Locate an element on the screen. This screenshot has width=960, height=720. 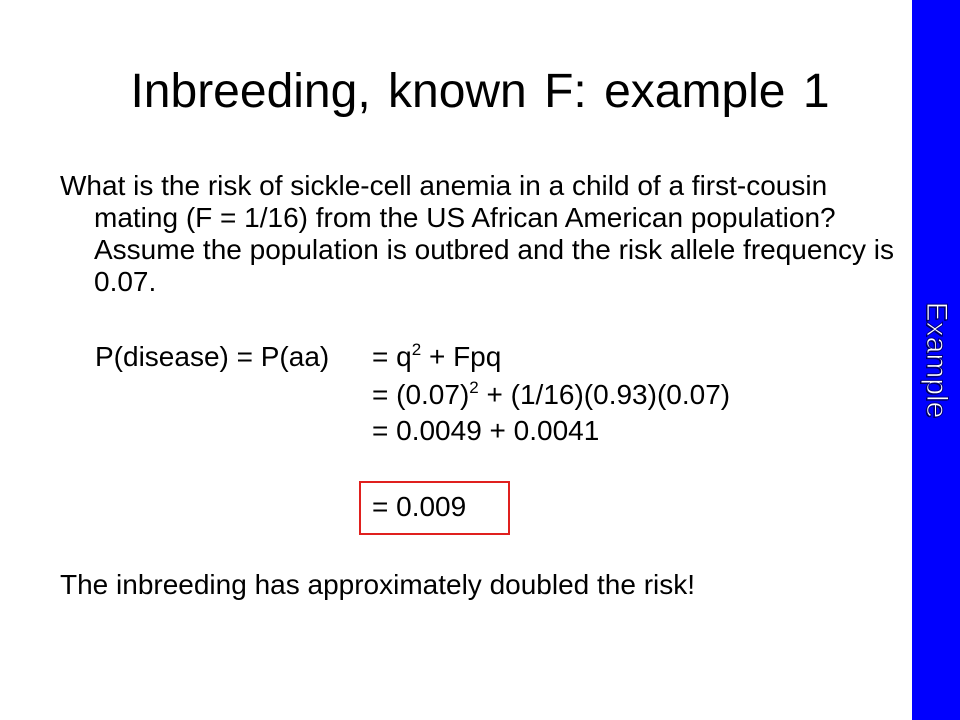
equation-line-3: = 0.0049 + 0.0041 is located at coordinates (486, 430).